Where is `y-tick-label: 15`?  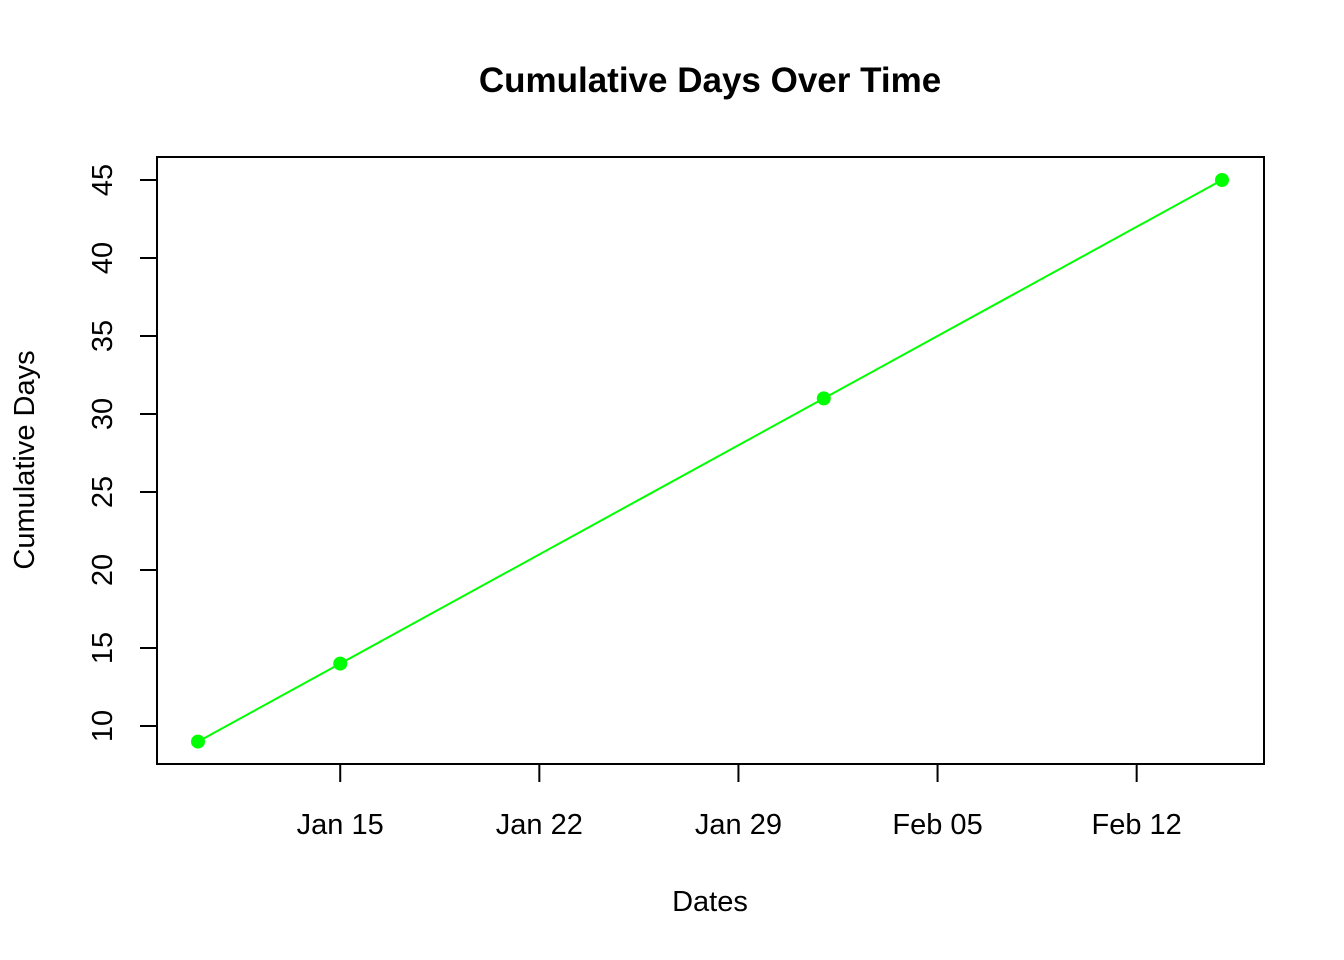 y-tick-label: 15 is located at coordinates (103, 648).